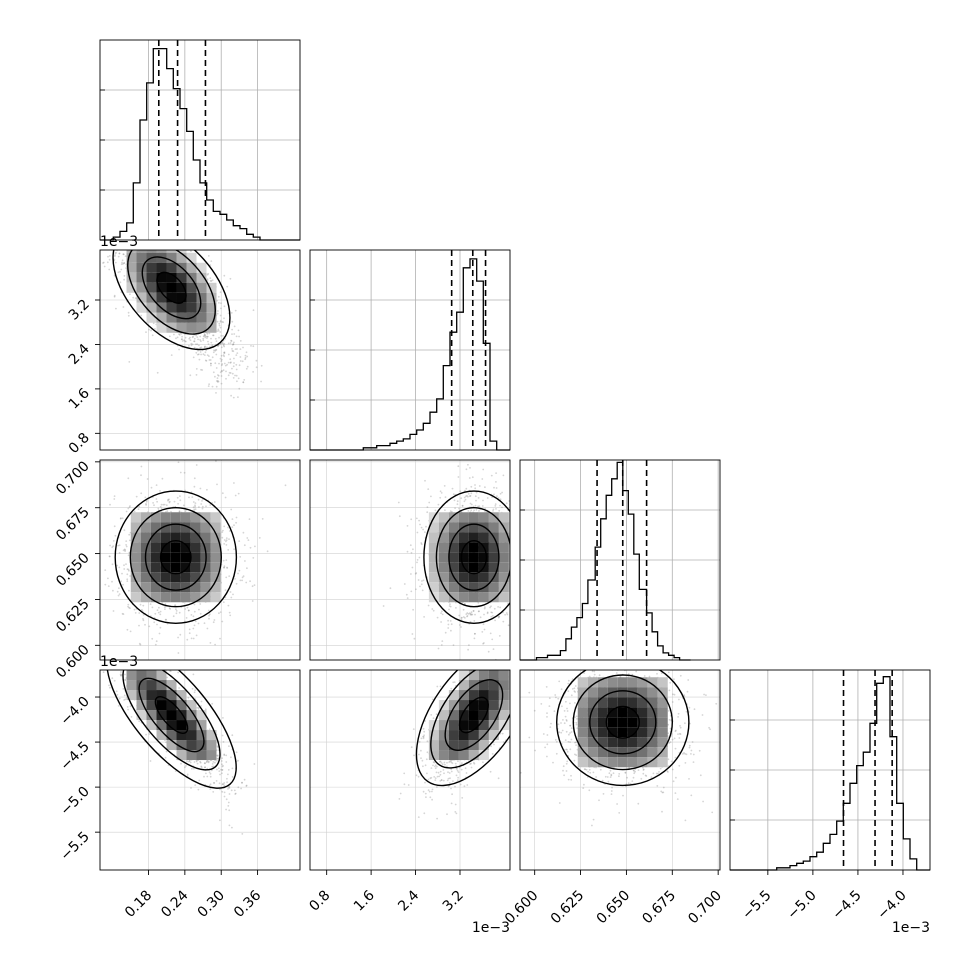 The width and height of the screenshot is (970, 970). I want to click on density-panel-p0-p3, so click(196, 749).